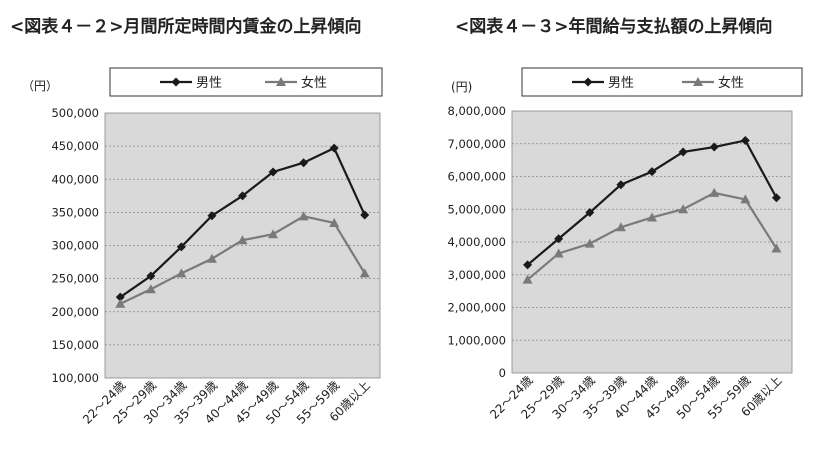  What do you see at coordinates (476, 308) in the screenshot?
I see `y-tick-label: 2,000,000` at bounding box center [476, 308].